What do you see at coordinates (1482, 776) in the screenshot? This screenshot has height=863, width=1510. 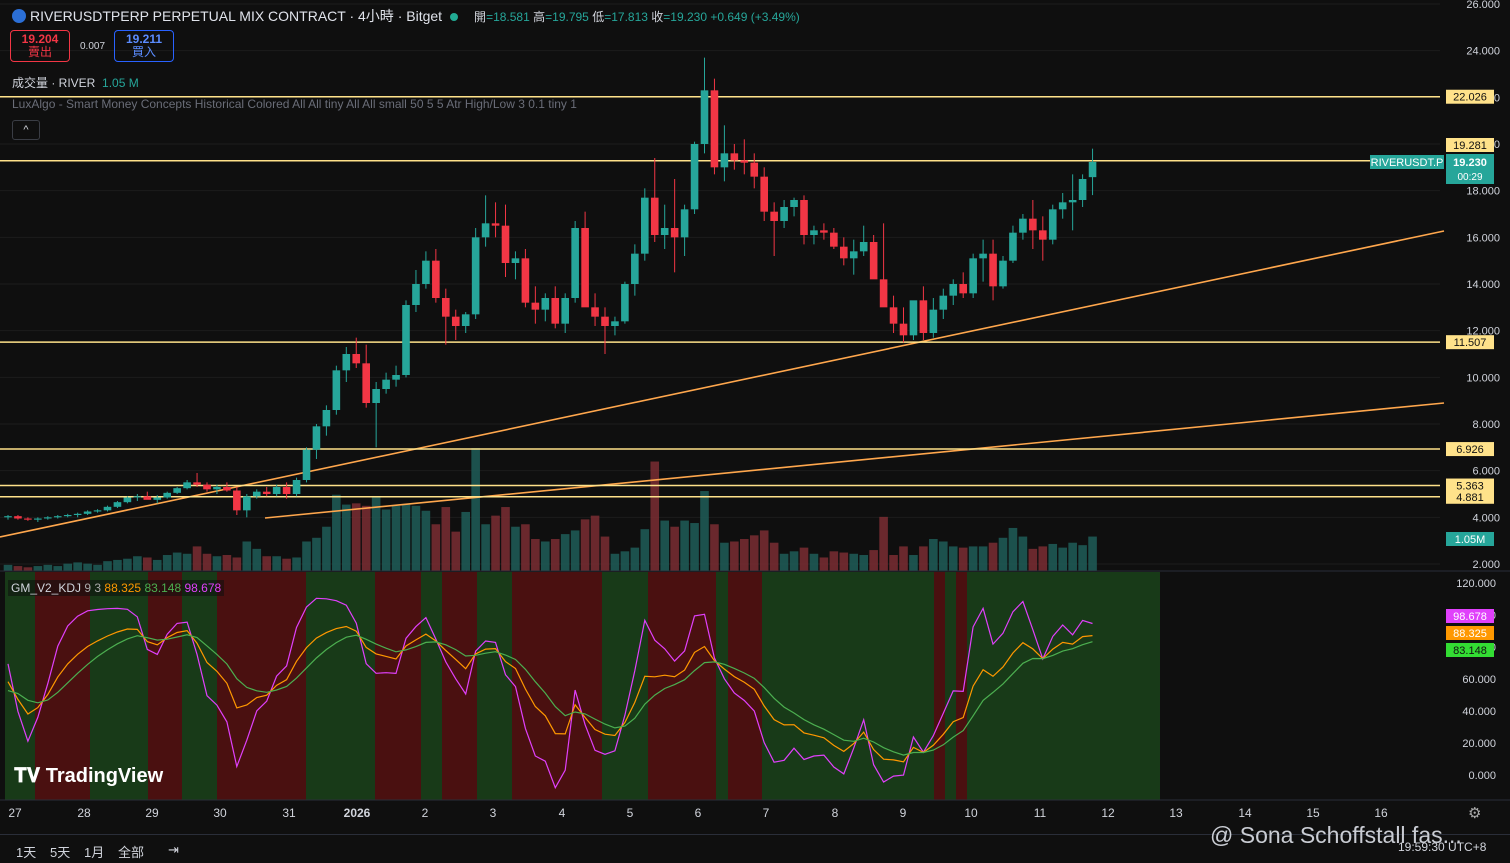 I see `indicator-axis-label: 0.000` at bounding box center [1482, 776].